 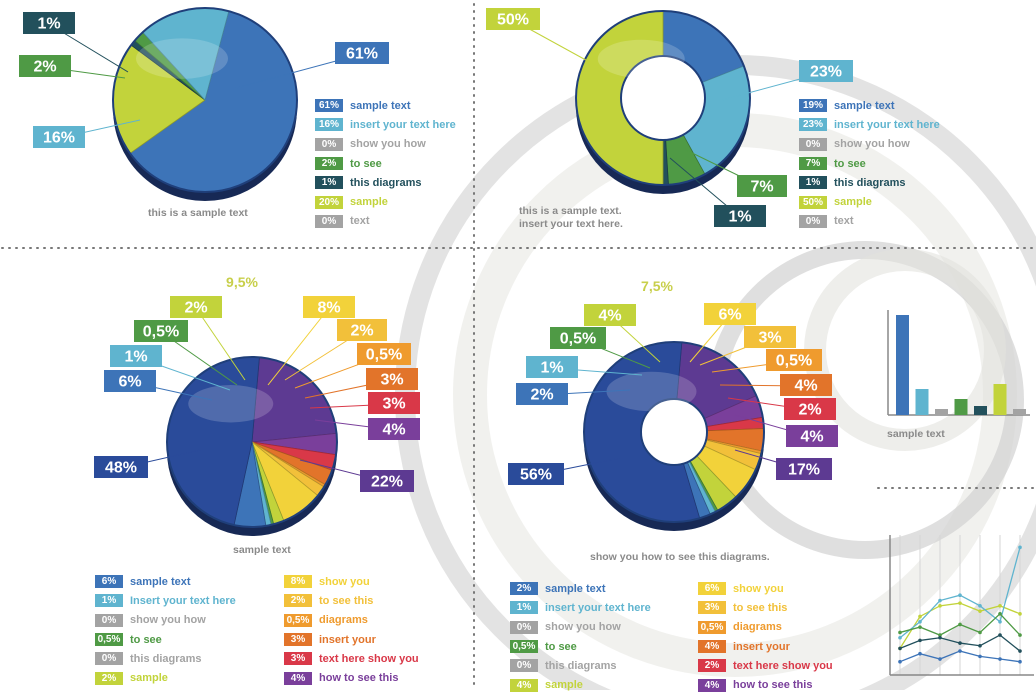 What do you see at coordinates (384, 354) in the screenshot?
I see `chart-3-label-05pct-b-box` at bounding box center [384, 354].